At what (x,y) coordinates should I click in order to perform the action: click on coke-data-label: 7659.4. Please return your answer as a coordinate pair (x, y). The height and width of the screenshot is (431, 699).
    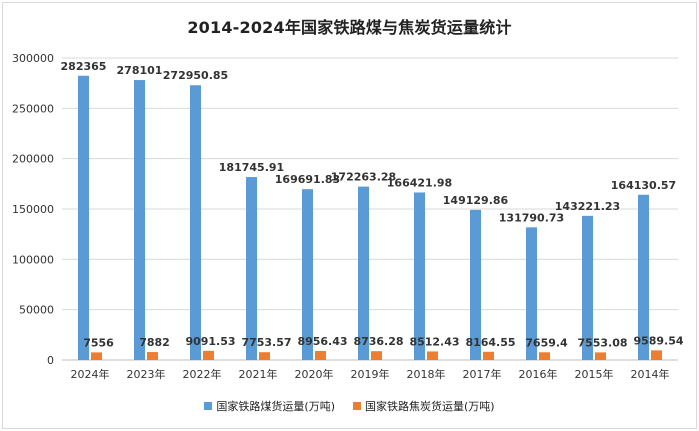
    Looking at the image, I should click on (546, 342).